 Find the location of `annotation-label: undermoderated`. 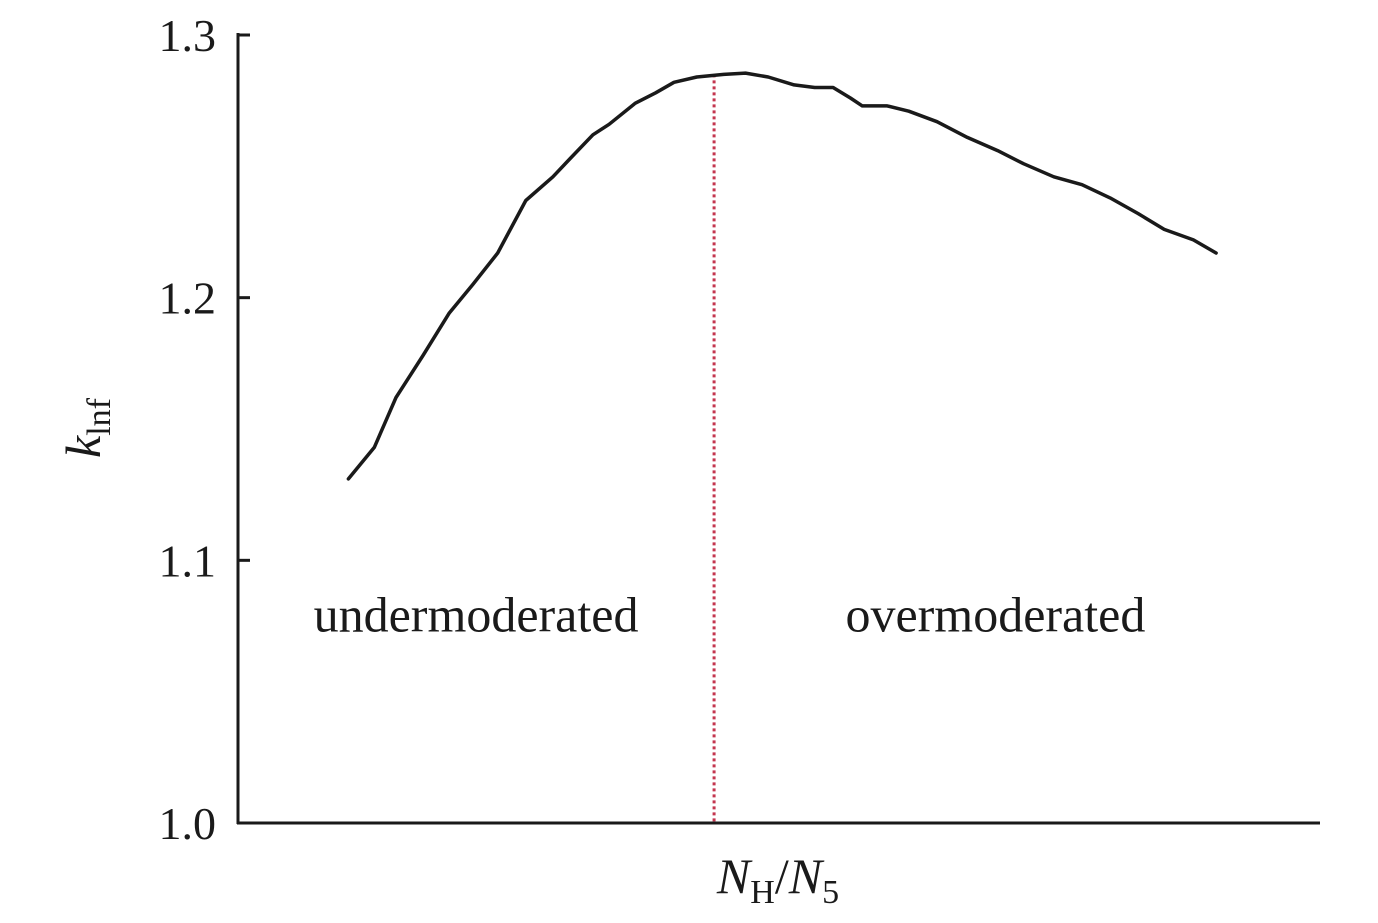

annotation-label: undermoderated is located at coordinates (476, 614).